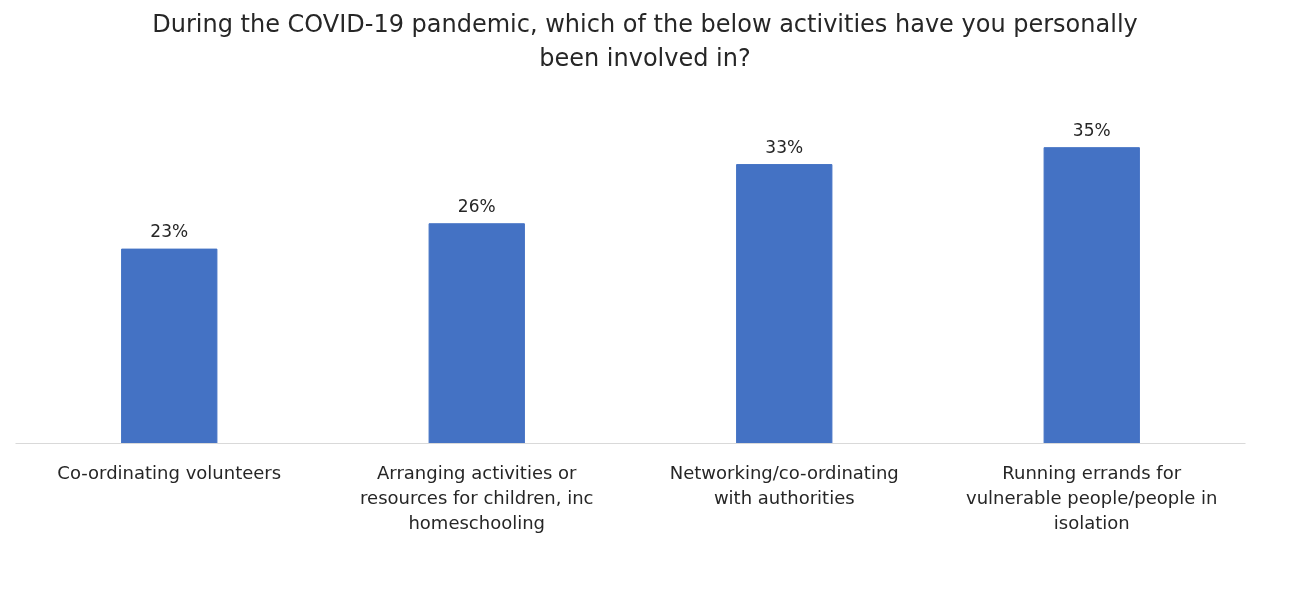 This screenshot has width=1304, height=593. I want to click on x-tick-label: Co-ordinating volunteers, so click(169, 472).